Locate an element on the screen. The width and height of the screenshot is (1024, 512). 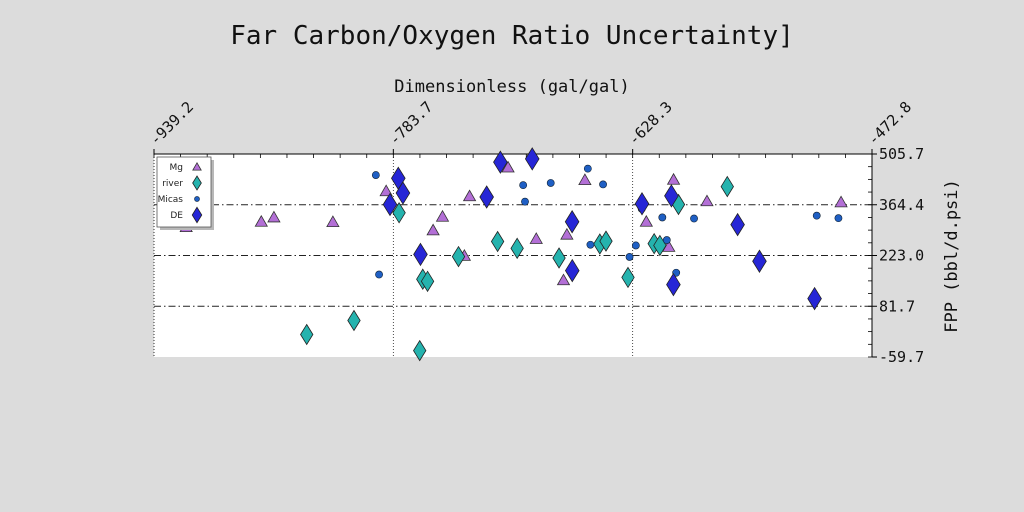
y-tick-label: 81.7 is located at coordinates (897, 306).